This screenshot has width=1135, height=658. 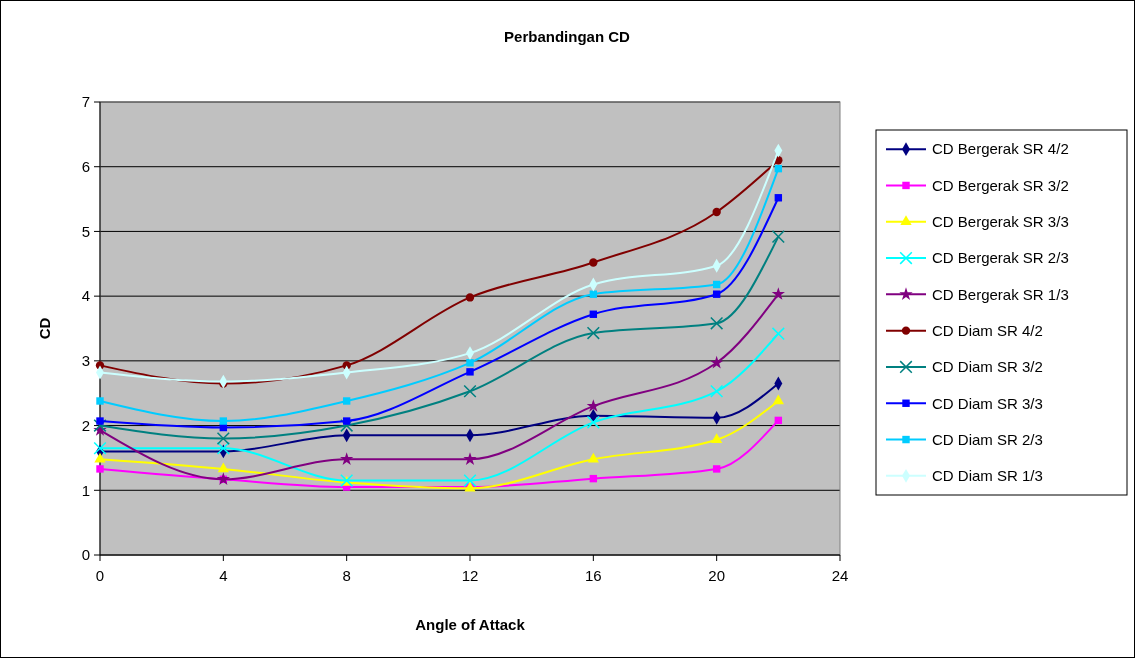 What do you see at coordinates (1000, 294) in the screenshot?
I see `legend-label: CD Bergerak SR 1/3` at bounding box center [1000, 294].